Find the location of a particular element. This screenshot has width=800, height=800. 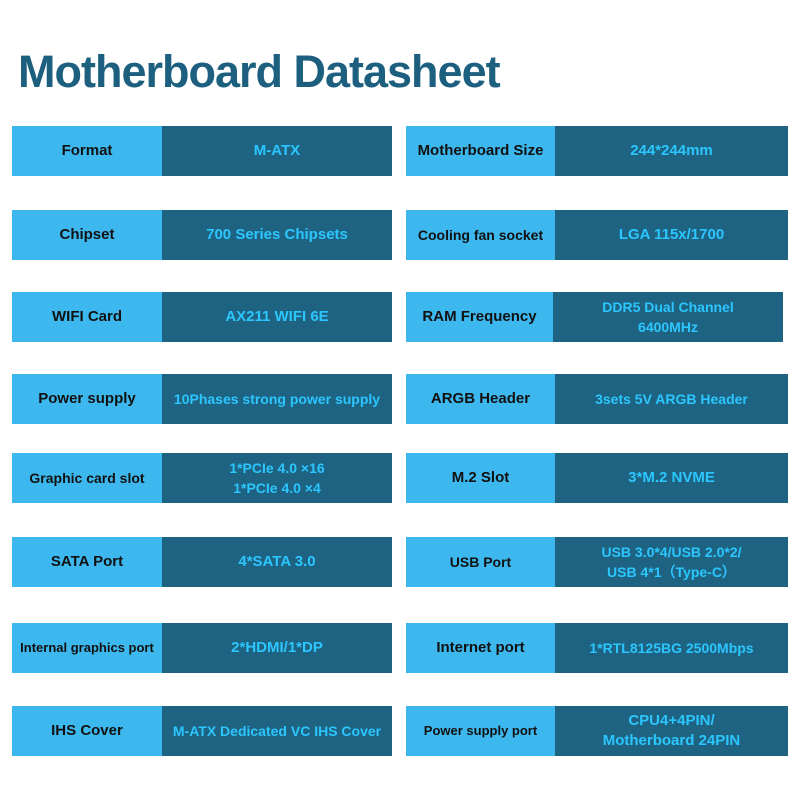

spec-value-power-supply: 10Phases strong power supply is located at coordinates (277, 399).